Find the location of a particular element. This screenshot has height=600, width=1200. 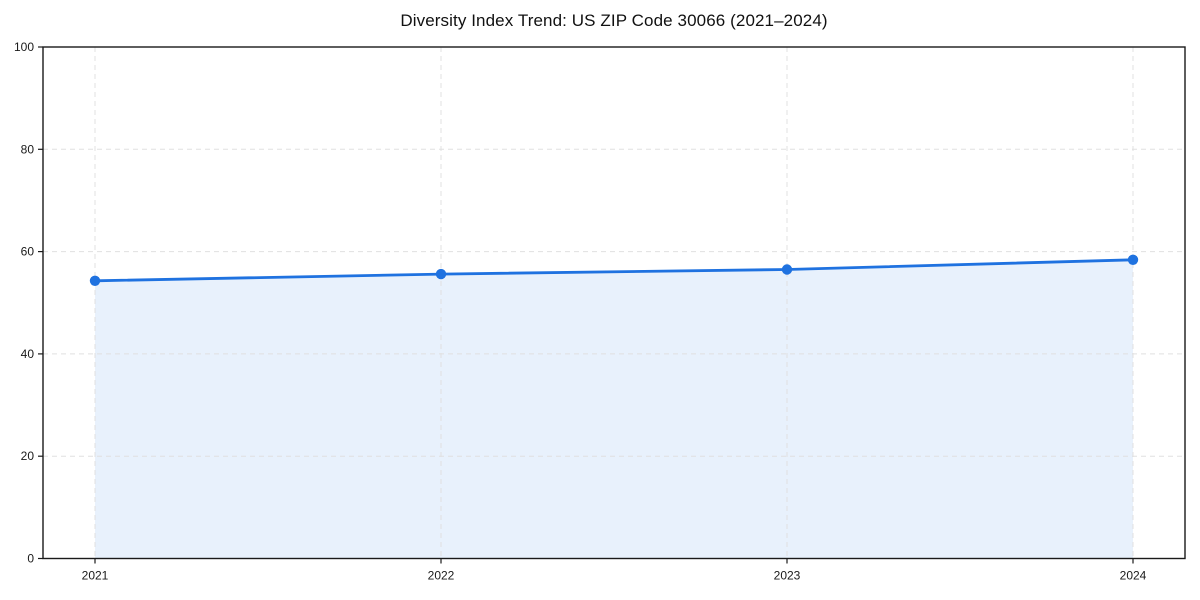

y-axis-tick-label: 20 is located at coordinates (28, 456).